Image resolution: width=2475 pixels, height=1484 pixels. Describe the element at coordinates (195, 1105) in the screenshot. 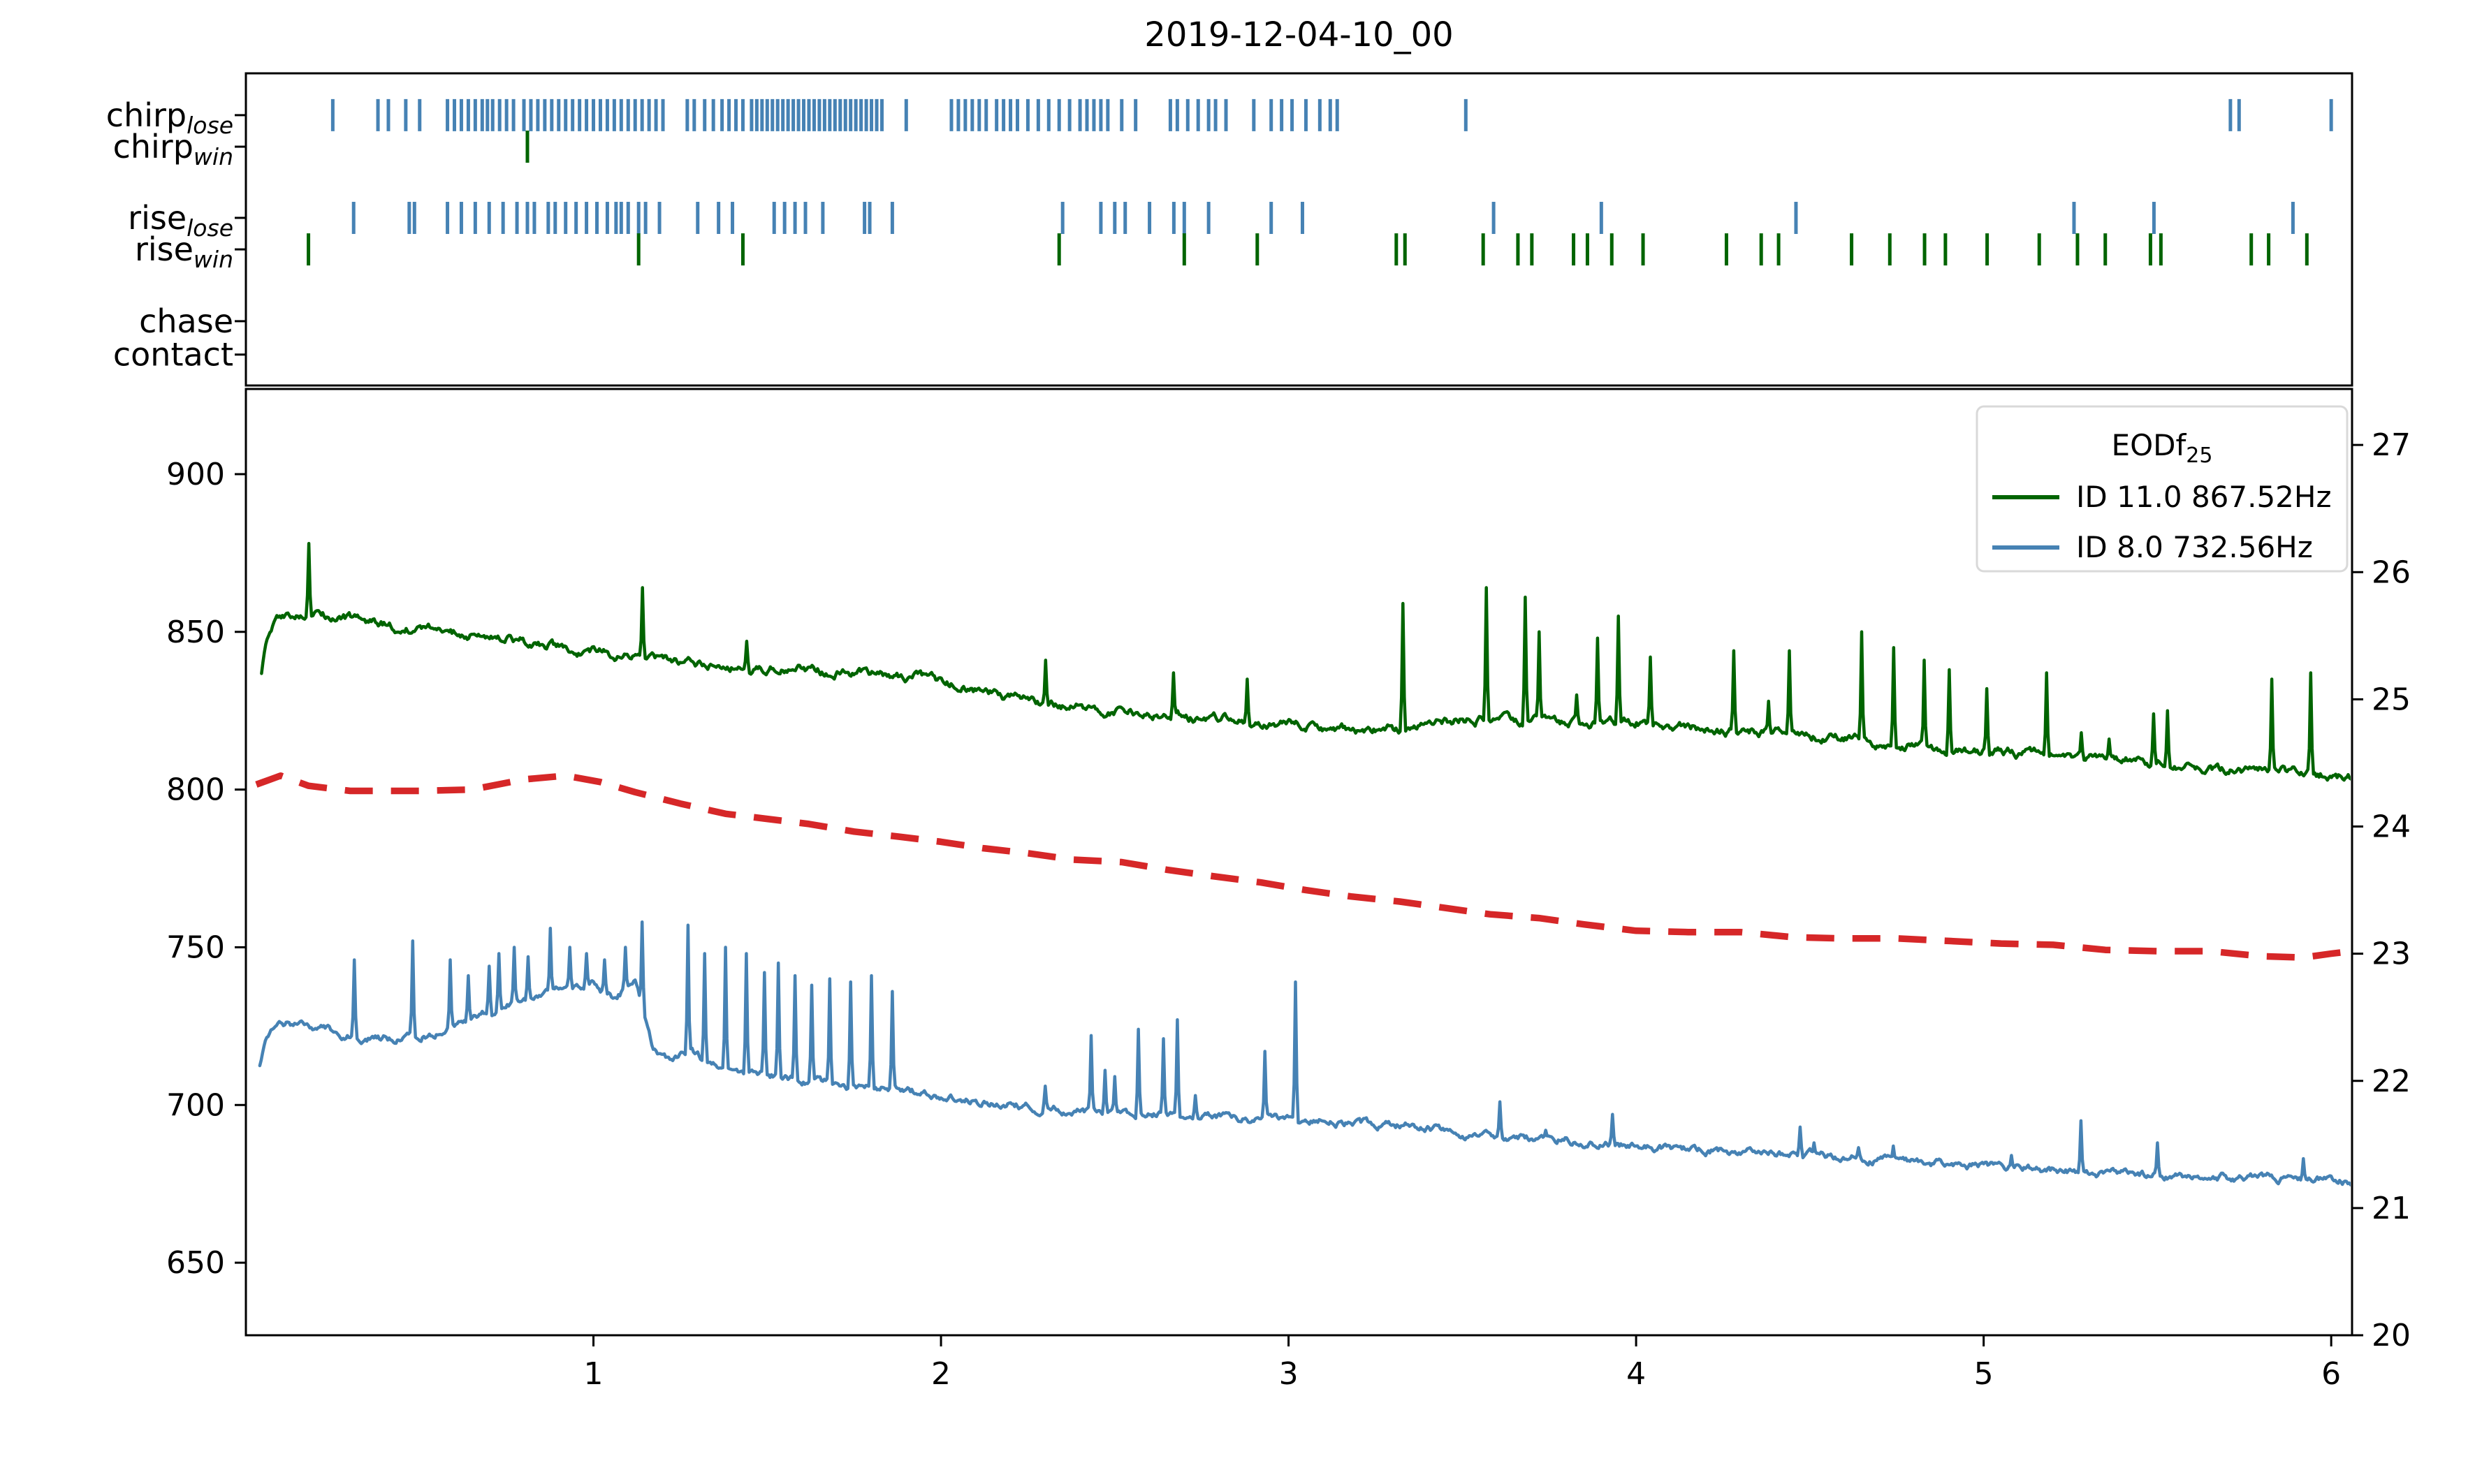

I see `left-tick-label: 700` at that location.